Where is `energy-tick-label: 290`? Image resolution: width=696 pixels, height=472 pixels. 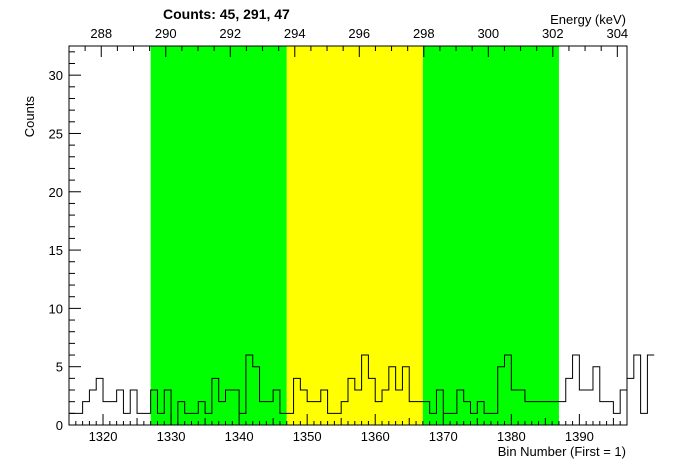
energy-tick-label: 290 is located at coordinates (166, 33).